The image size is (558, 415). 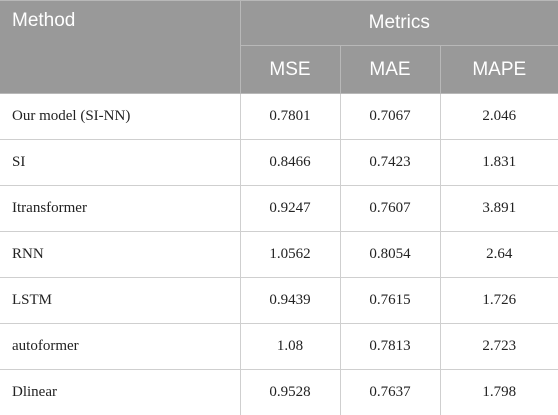 I want to click on method-cell: Dlinear, so click(x=120, y=392).